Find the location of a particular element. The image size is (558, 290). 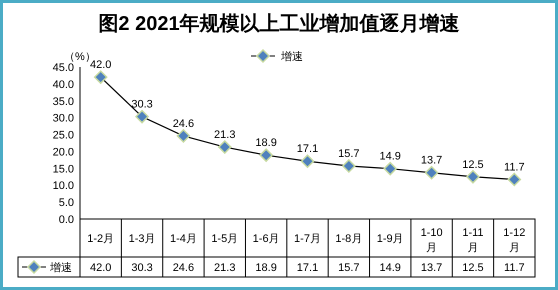

ytick: 5.0 is located at coordinates (66, 203).